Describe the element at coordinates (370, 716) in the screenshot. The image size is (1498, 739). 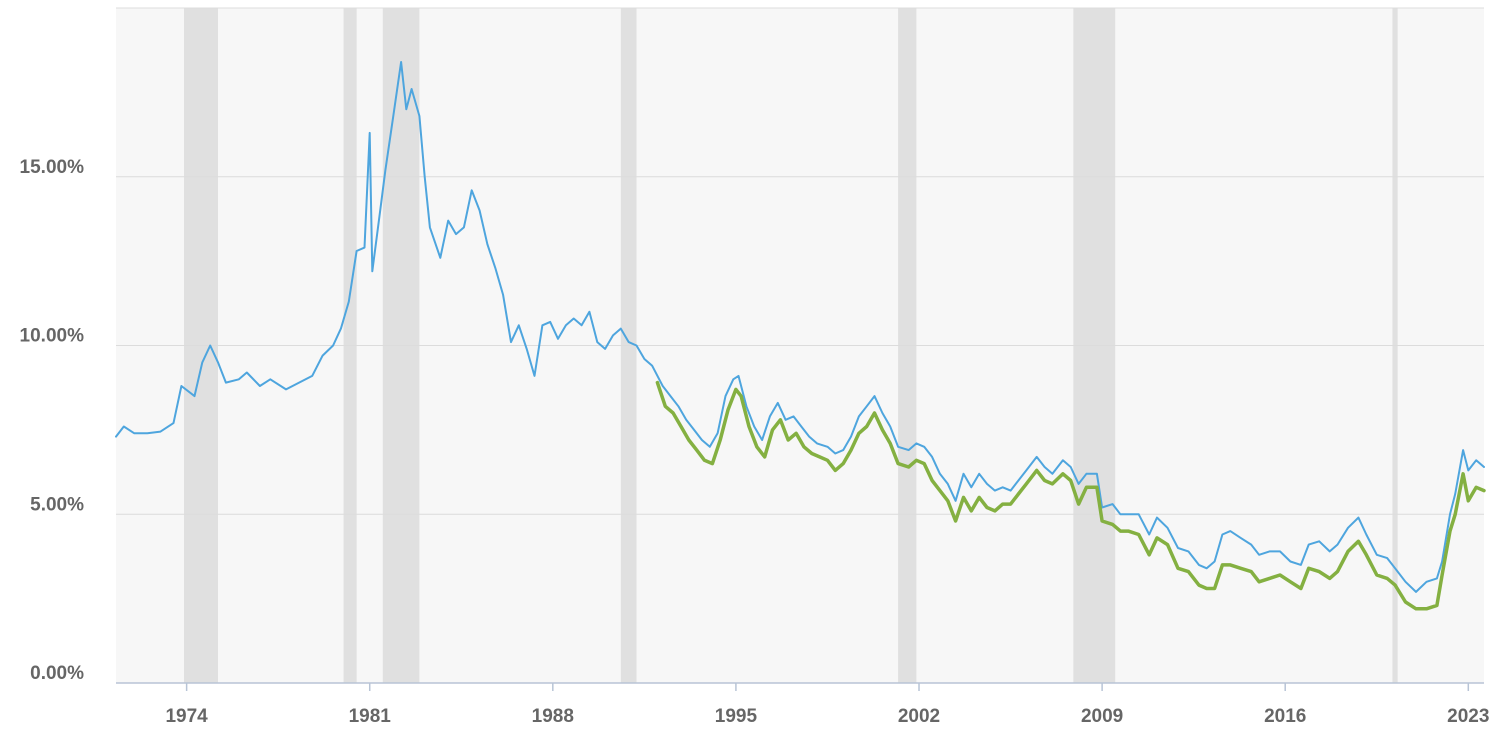
I see `x-tick-label: 1981` at that location.